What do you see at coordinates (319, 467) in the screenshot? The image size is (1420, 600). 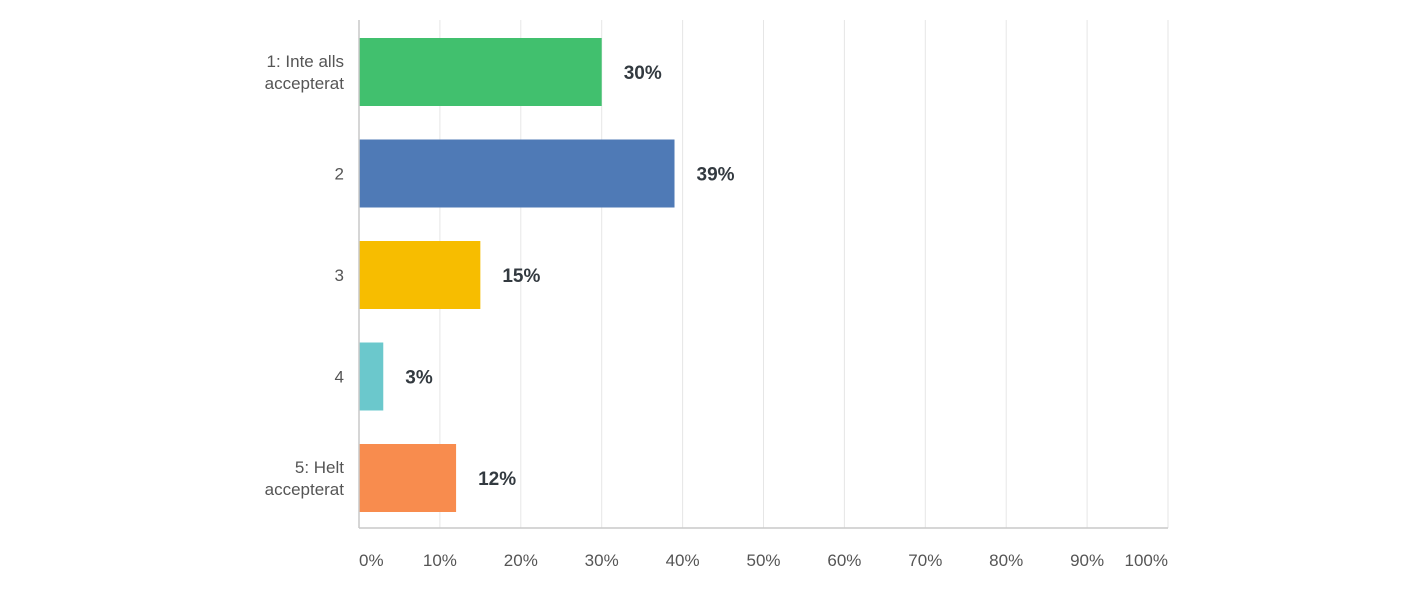 I see `category-label-line: 5: Helt` at bounding box center [319, 467].